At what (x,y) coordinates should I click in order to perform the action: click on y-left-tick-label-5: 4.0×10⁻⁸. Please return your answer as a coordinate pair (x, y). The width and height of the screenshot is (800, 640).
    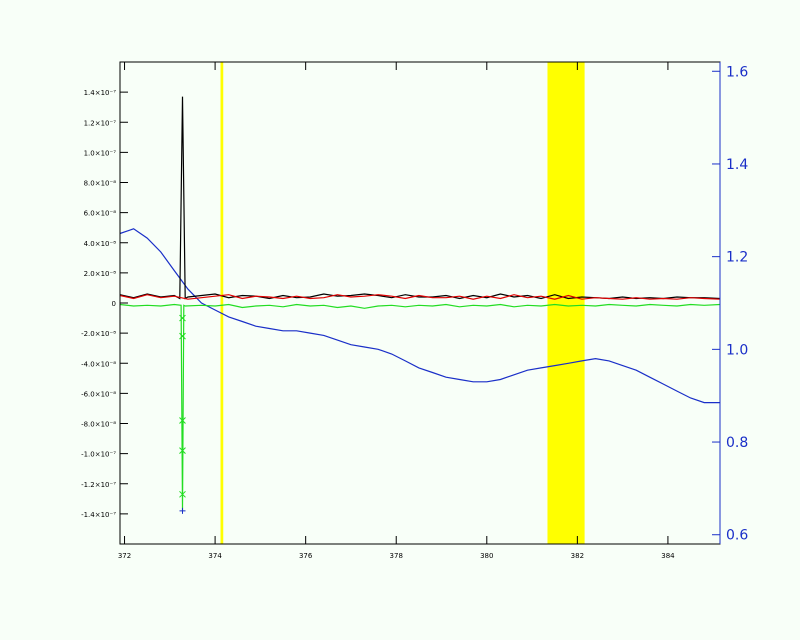
    Looking at the image, I should click on (100, 244).